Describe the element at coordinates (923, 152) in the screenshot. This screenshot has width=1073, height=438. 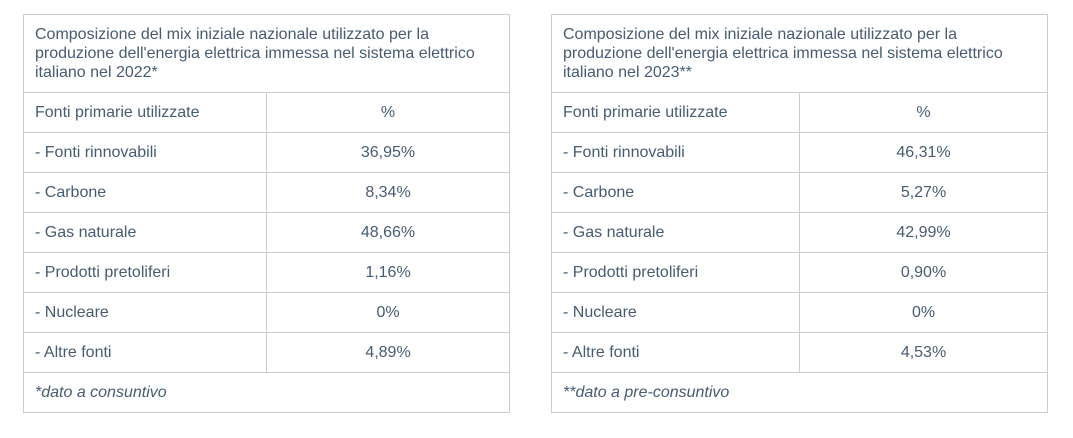
I see `row-value-fonti-rinnovabili: 46,31%` at that location.